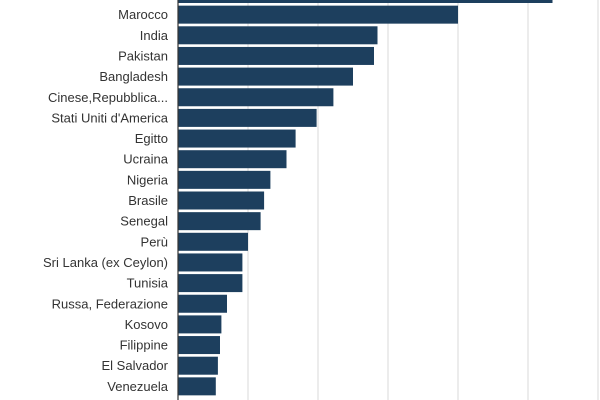 The image size is (600, 400). What do you see at coordinates (135, 365) in the screenshot?
I see `category-label-18: El Salvador` at bounding box center [135, 365].